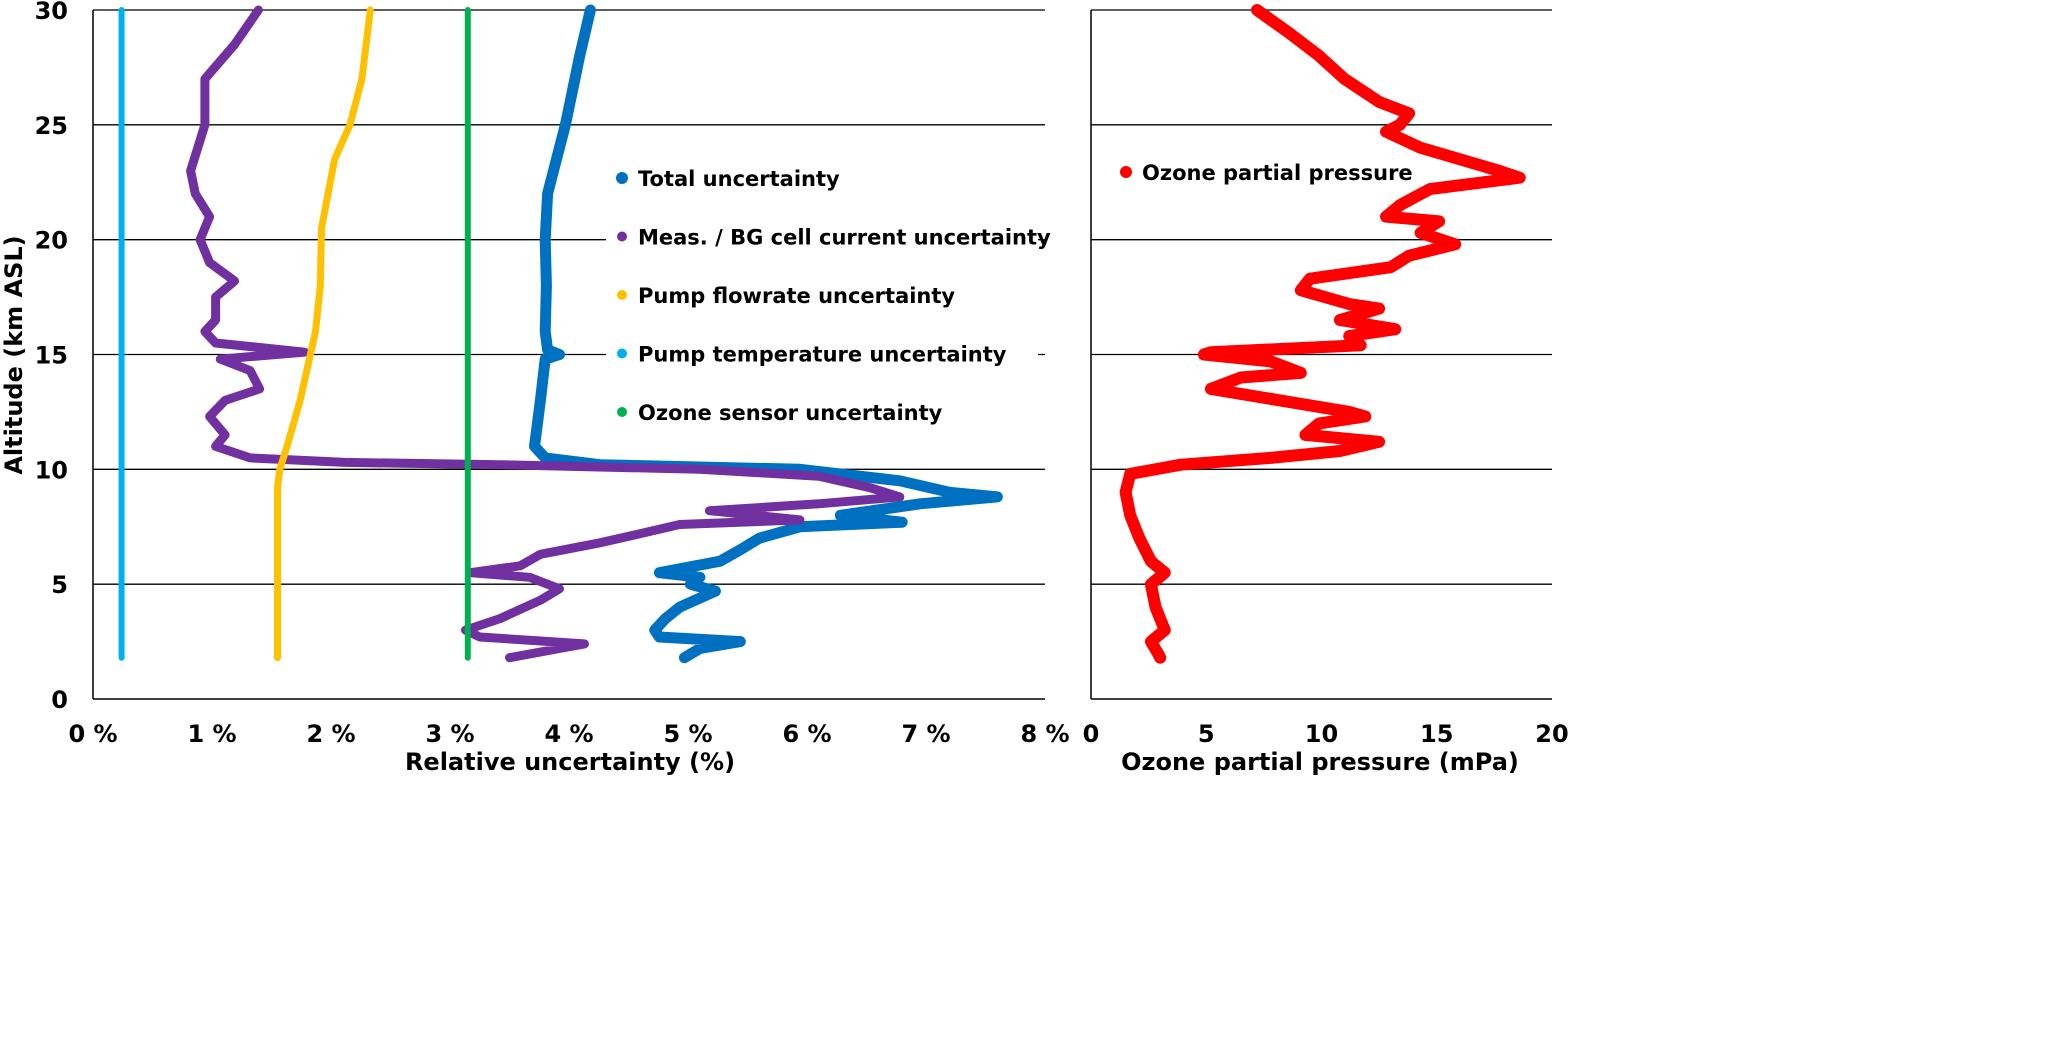 Image resolution: width=2067 pixels, height=1053 pixels. What do you see at coordinates (1436, 734) in the screenshot?
I see `x-tick-label: 15` at bounding box center [1436, 734].